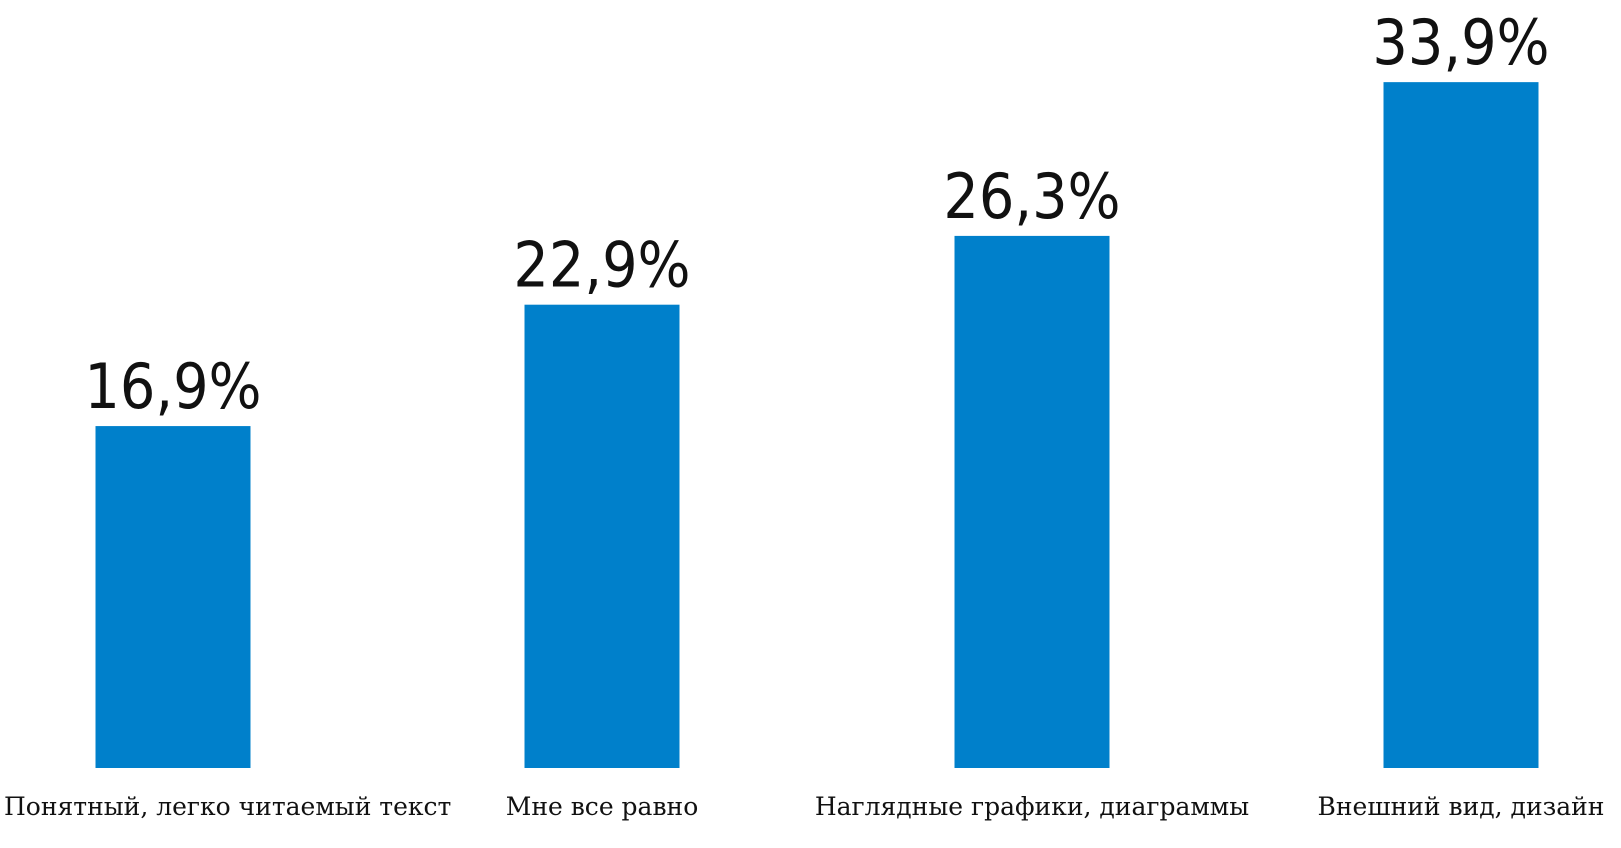 Image resolution: width=1621 pixels, height=848 pixels. Describe the element at coordinates (1460, 42) in the screenshot. I see `value-label-3: 33,9%` at that location.